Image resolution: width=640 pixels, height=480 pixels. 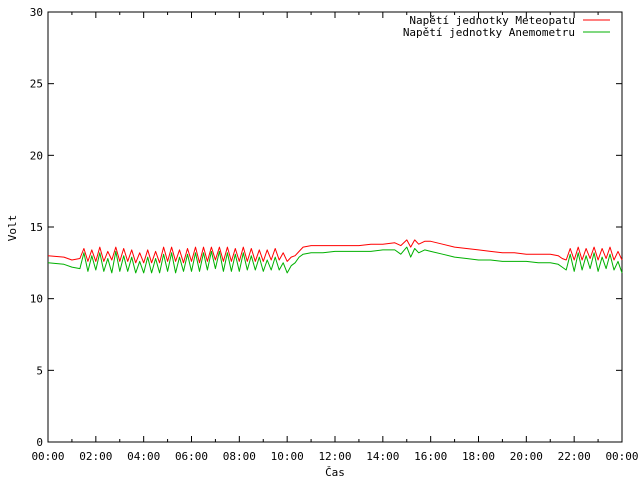 What do you see at coordinates (36, 84) in the screenshot?
I see `y-tick-label: 25` at bounding box center [36, 84].